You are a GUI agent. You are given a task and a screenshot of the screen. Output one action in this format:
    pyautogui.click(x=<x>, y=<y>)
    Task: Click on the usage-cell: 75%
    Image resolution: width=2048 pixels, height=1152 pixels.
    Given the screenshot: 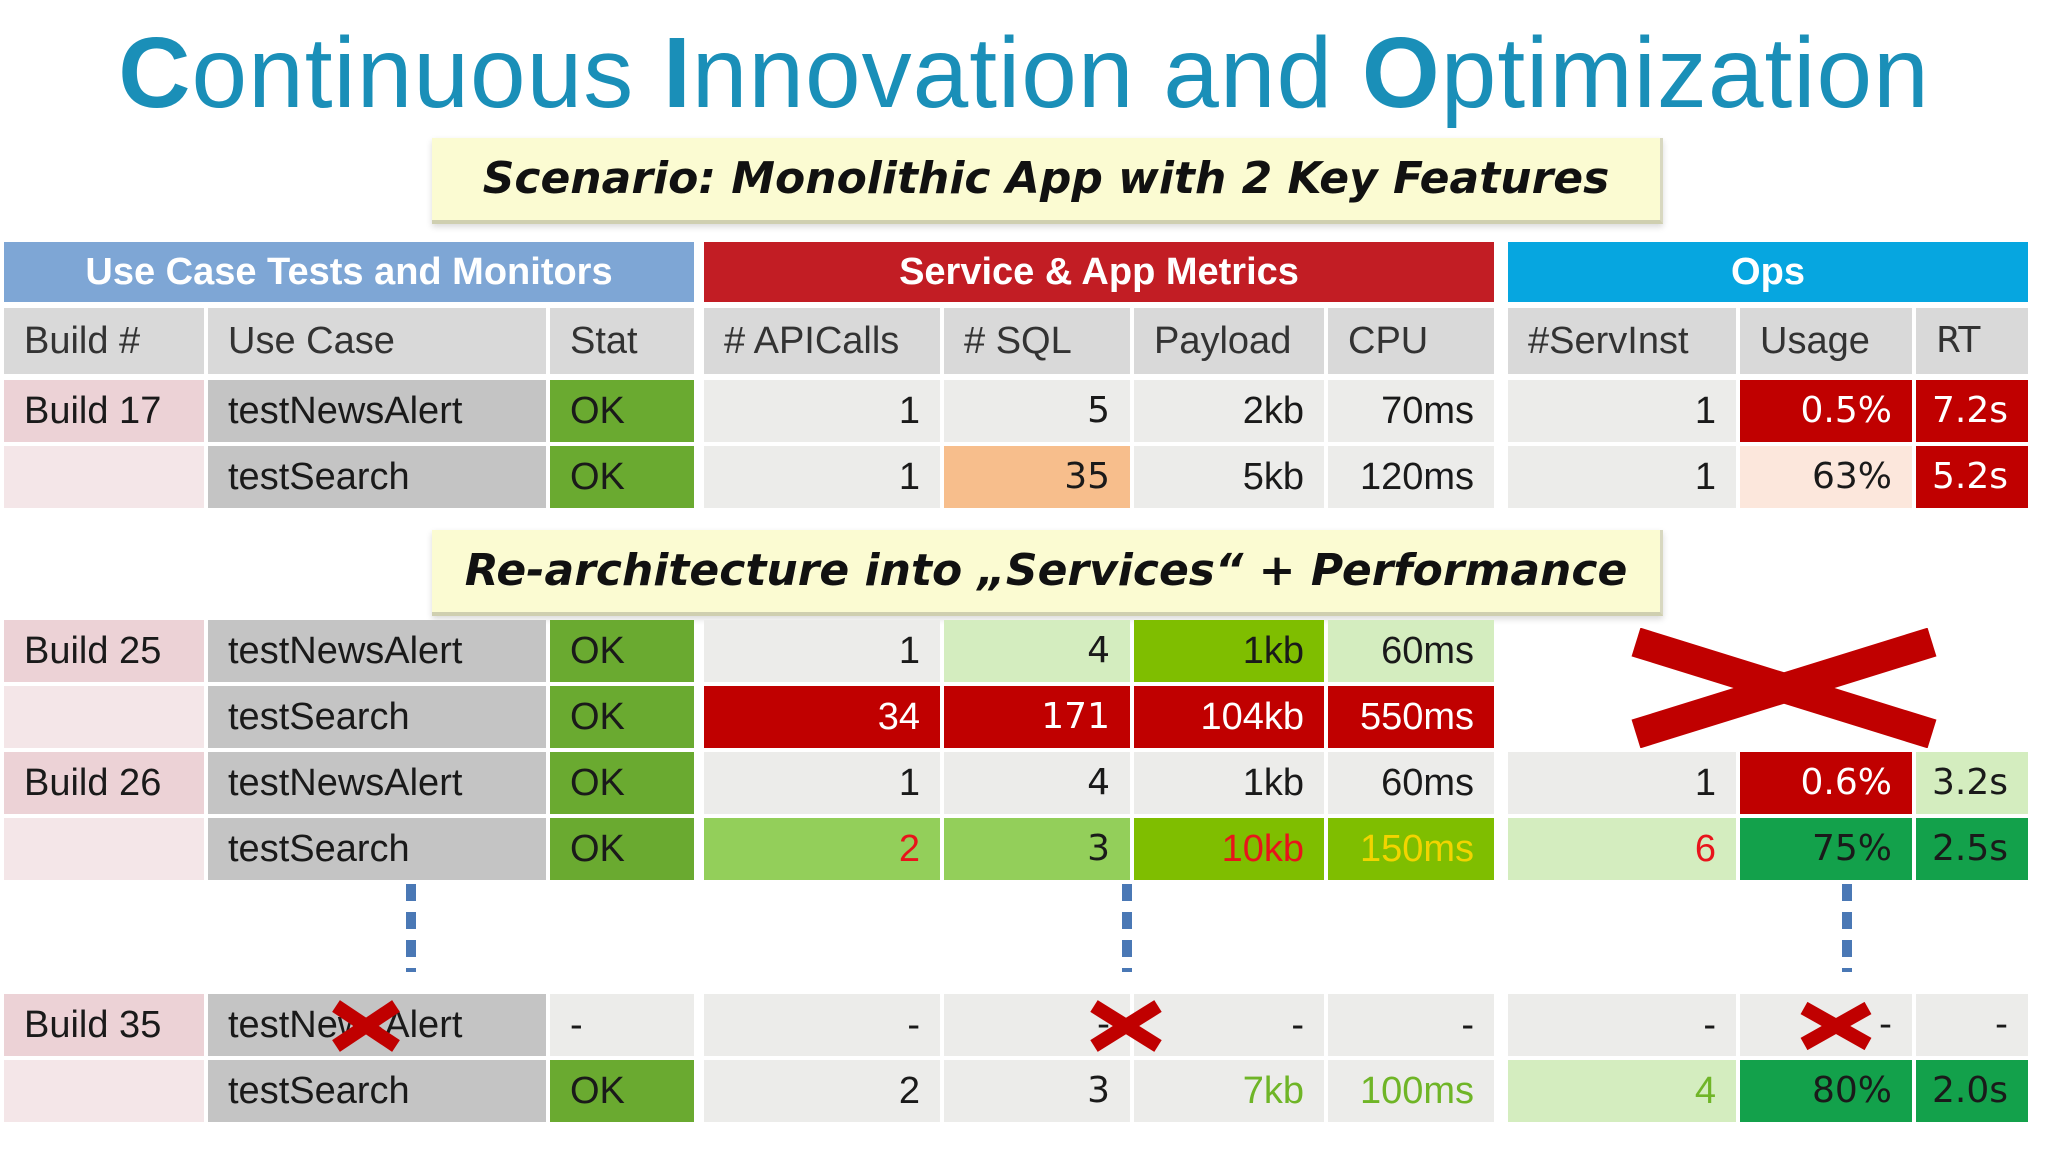 What is the action you would take?
    pyautogui.click(x=1826, y=849)
    